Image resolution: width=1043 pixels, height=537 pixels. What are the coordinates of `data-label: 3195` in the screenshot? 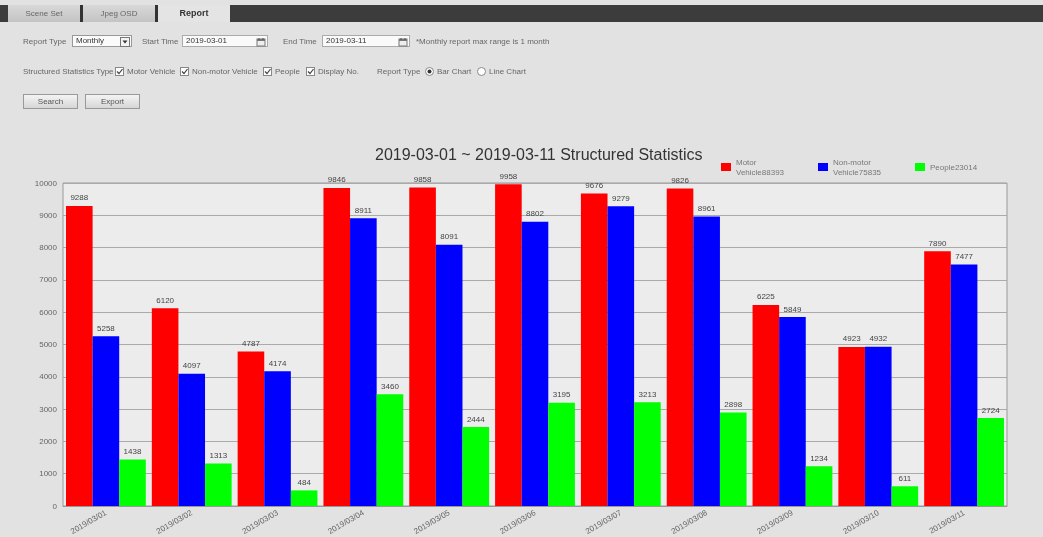 It's located at (562, 395).